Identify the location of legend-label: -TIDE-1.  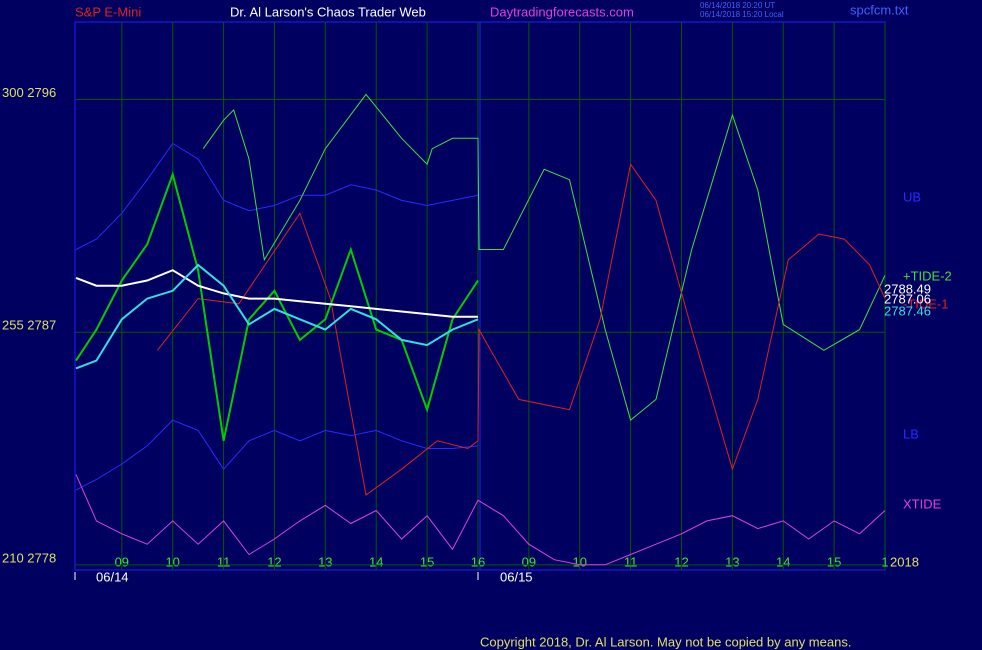
(926, 303).